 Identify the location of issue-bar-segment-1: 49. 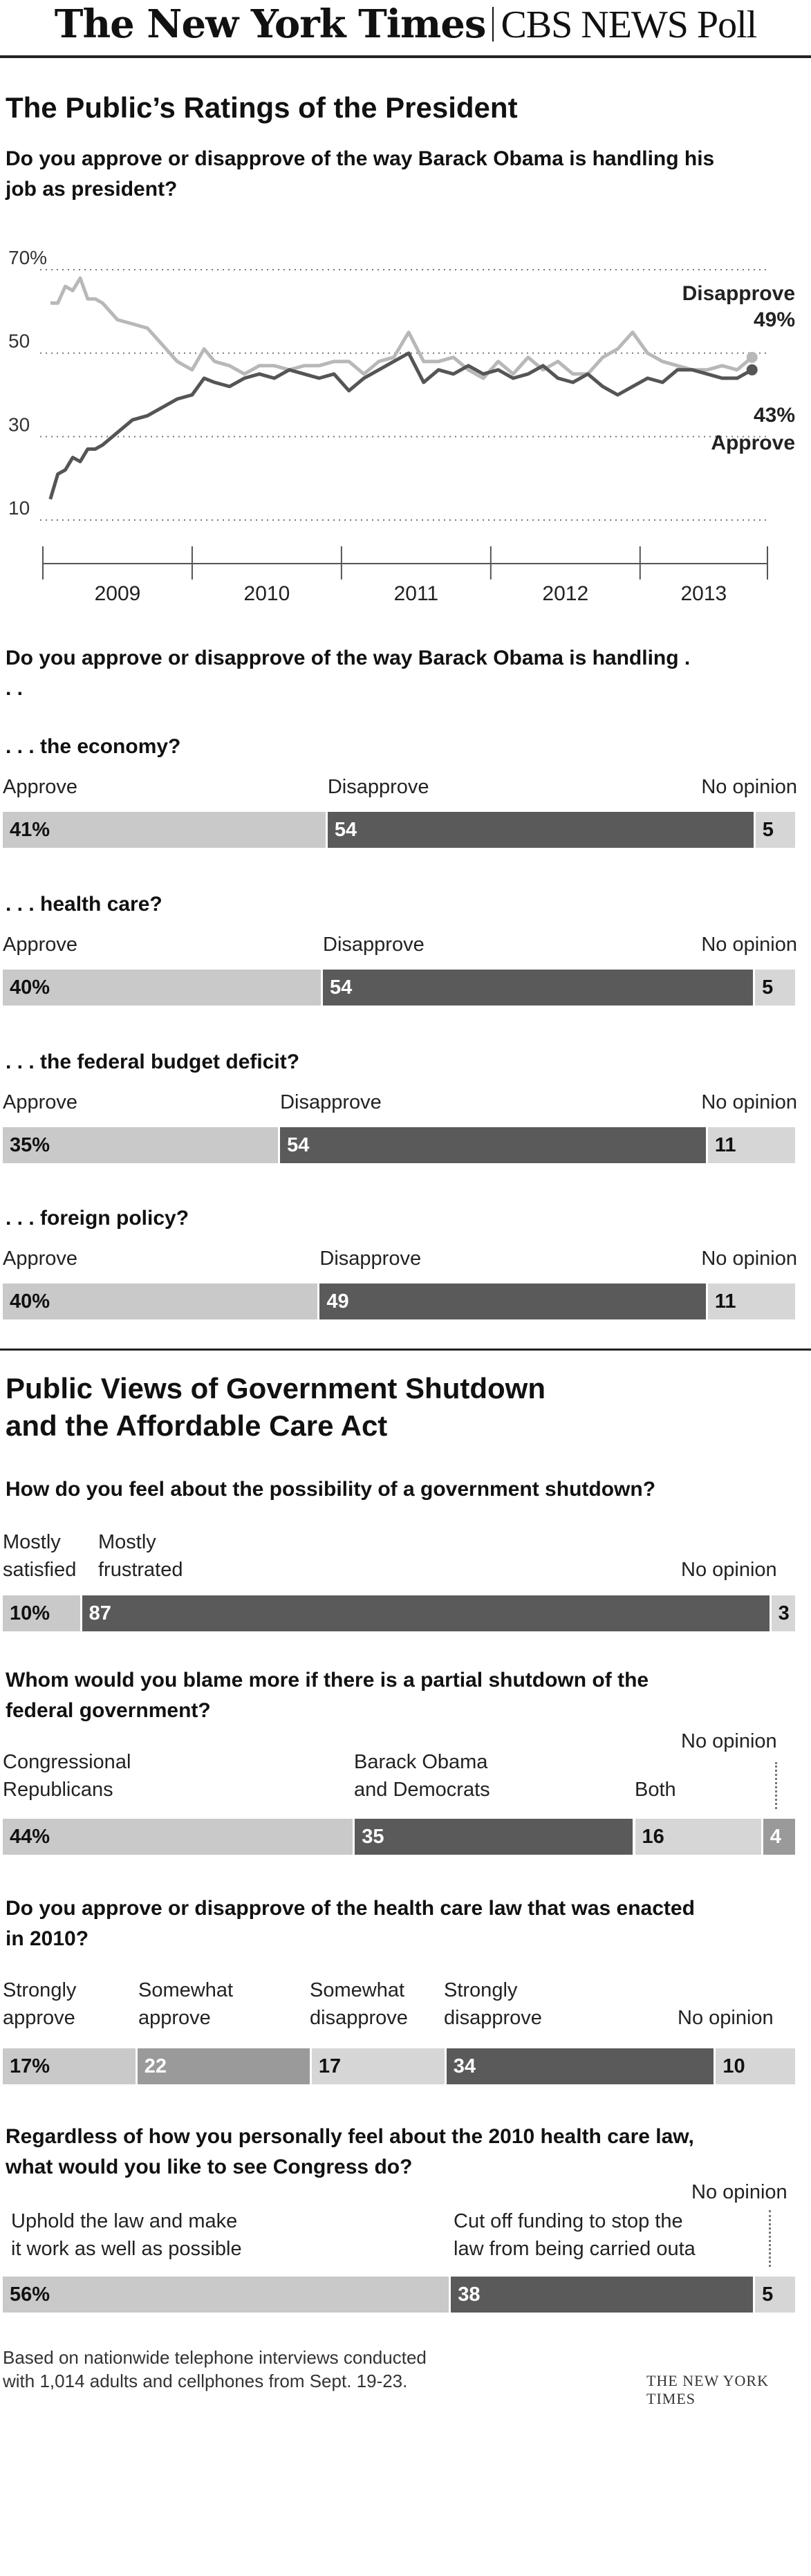
(512, 1302).